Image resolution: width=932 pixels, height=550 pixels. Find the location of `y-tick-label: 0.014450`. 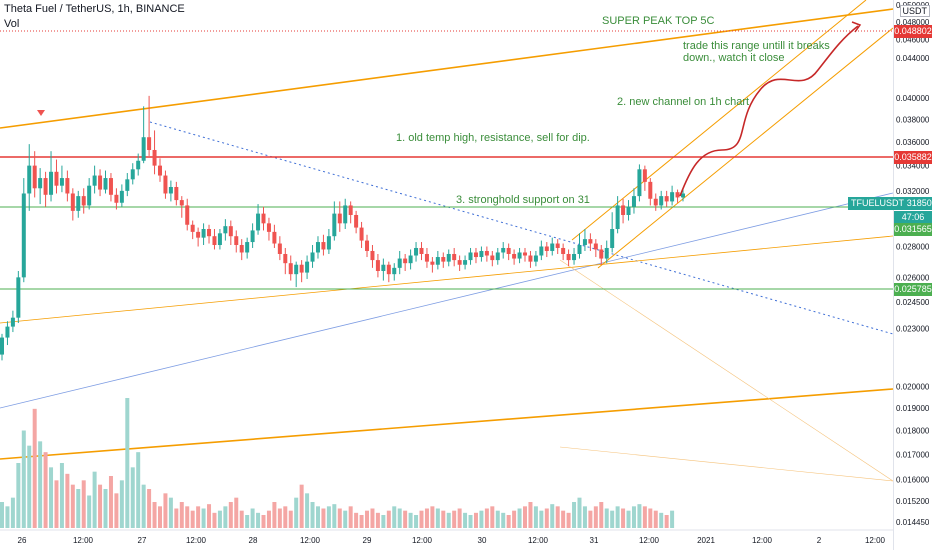

y-tick-label: 0.014450 is located at coordinates (913, 522).